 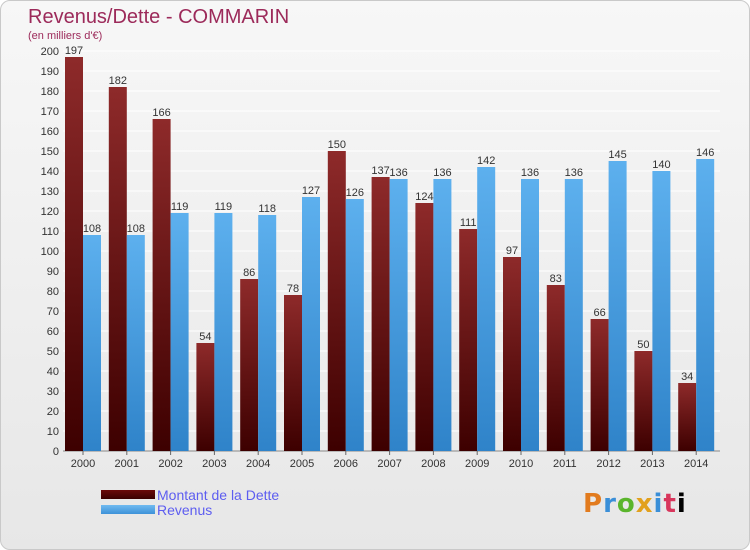 What do you see at coordinates (652, 464) in the screenshot?
I see `x-tick-label: 2013` at bounding box center [652, 464].